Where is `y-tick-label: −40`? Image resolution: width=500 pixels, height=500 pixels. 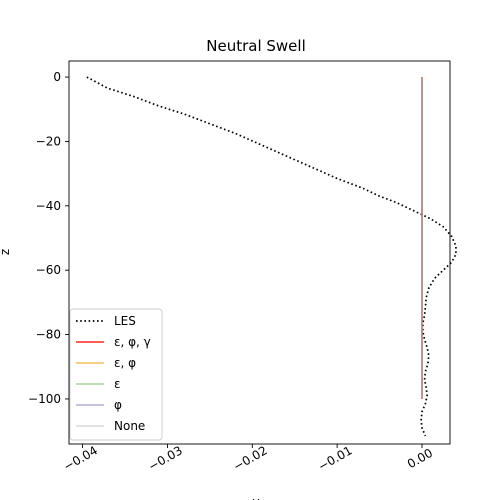
y-tick-label: −40 is located at coordinates (48, 206).